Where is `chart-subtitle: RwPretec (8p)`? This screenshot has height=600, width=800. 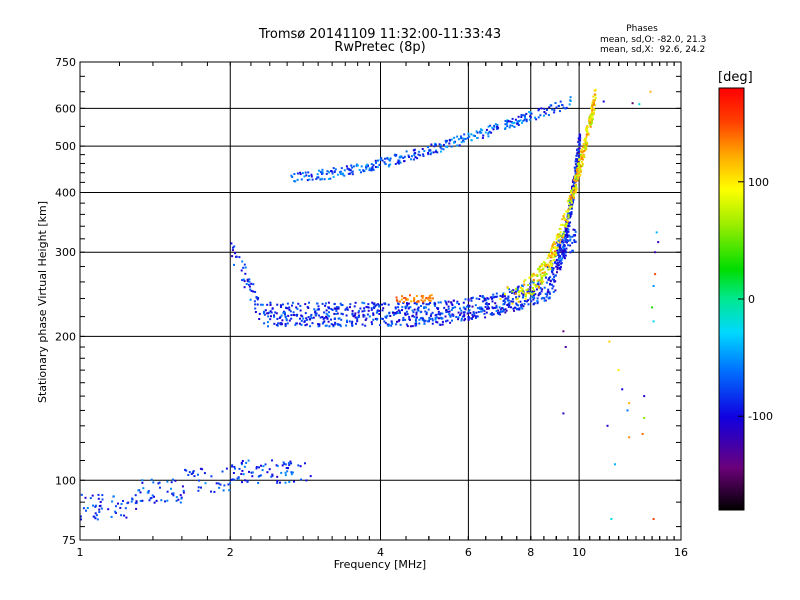 chart-subtitle: RwPretec (8p) is located at coordinates (380, 47).